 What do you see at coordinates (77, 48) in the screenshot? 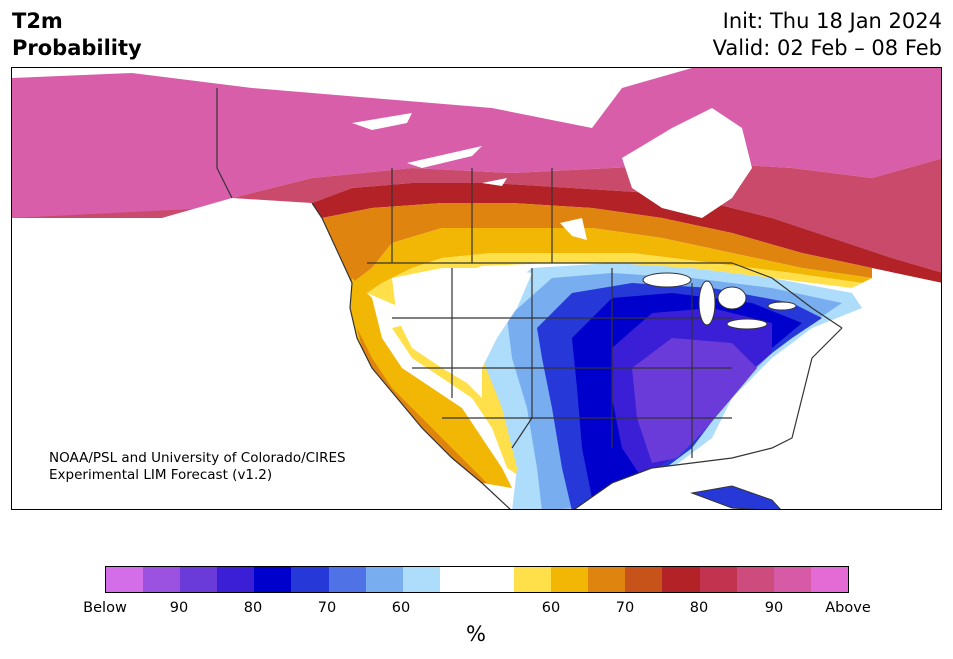
I see `title-metric: Probability` at bounding box center [77, 48].